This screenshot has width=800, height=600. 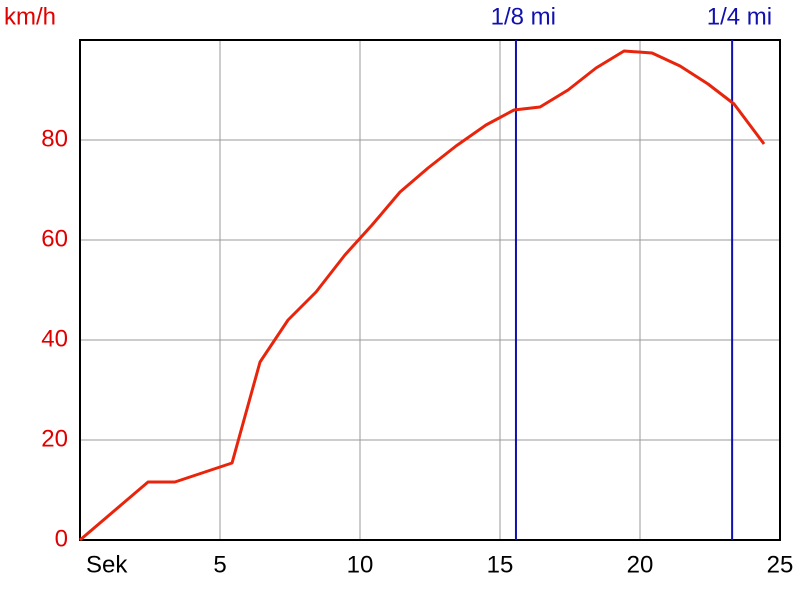 What do you see at coordinates (360, 564) in the screenshot?
I see `x-tick-label: 10` at bounding box center [360, 564].